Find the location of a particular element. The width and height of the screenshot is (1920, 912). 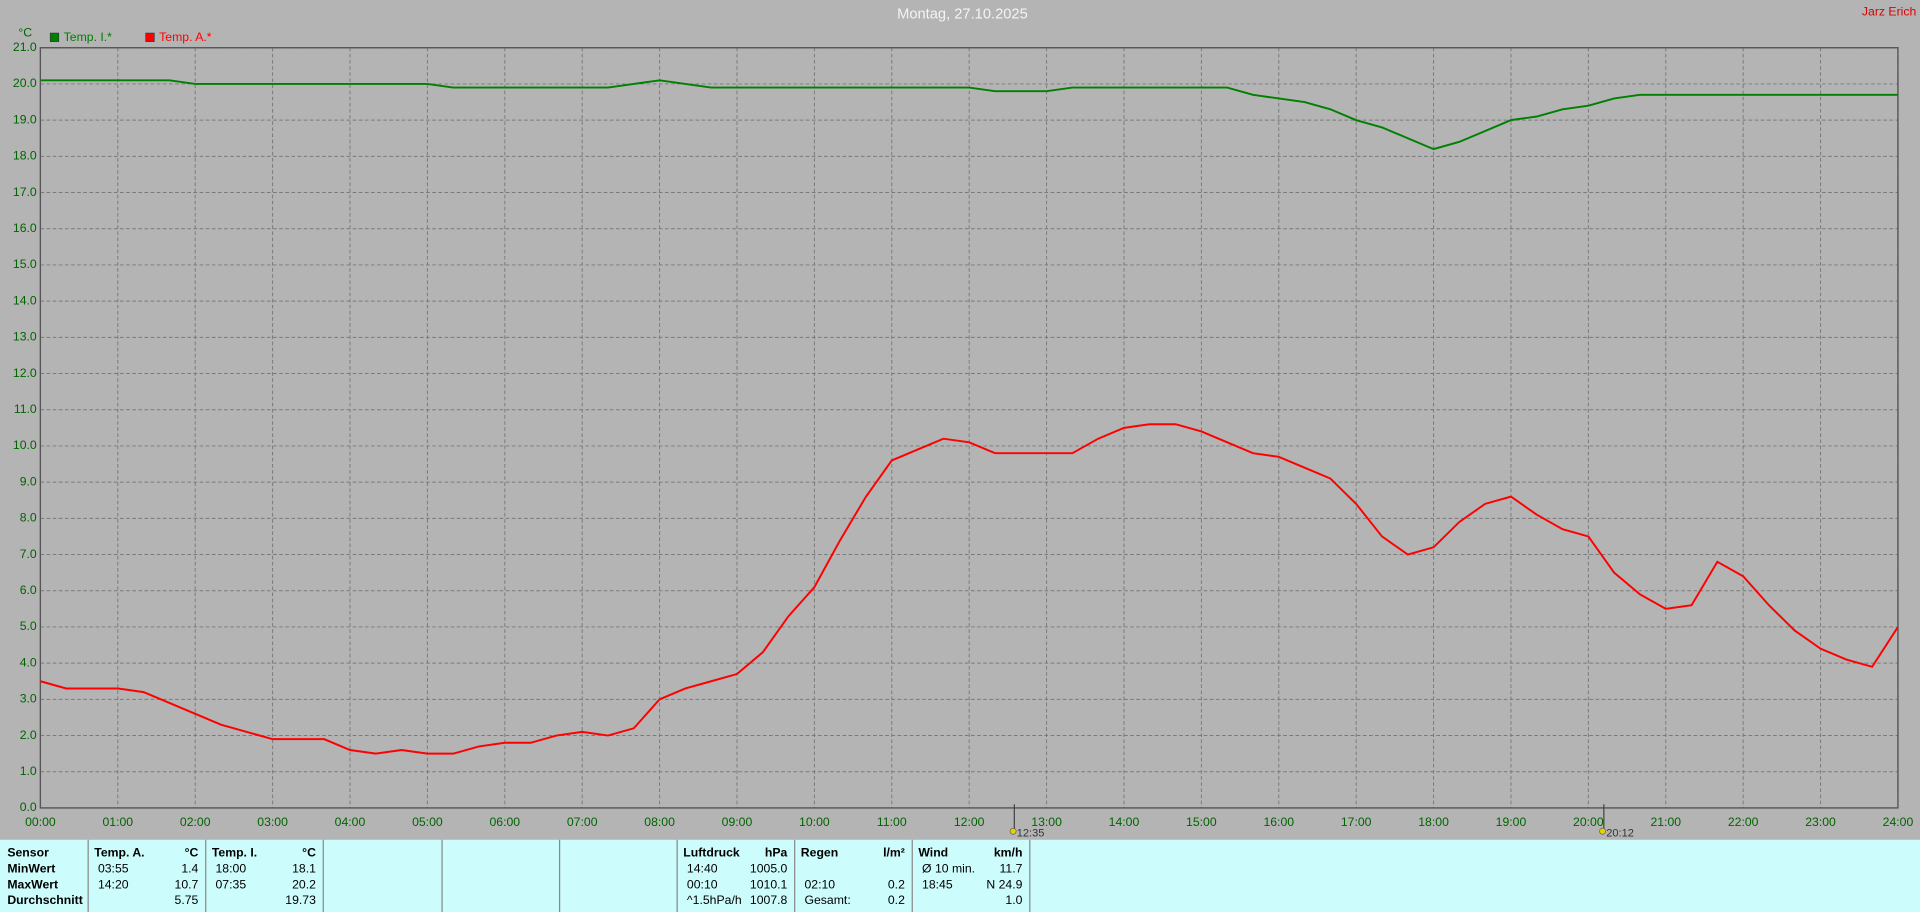

panel-value: 5.75 is located at coordinates (187, 900).